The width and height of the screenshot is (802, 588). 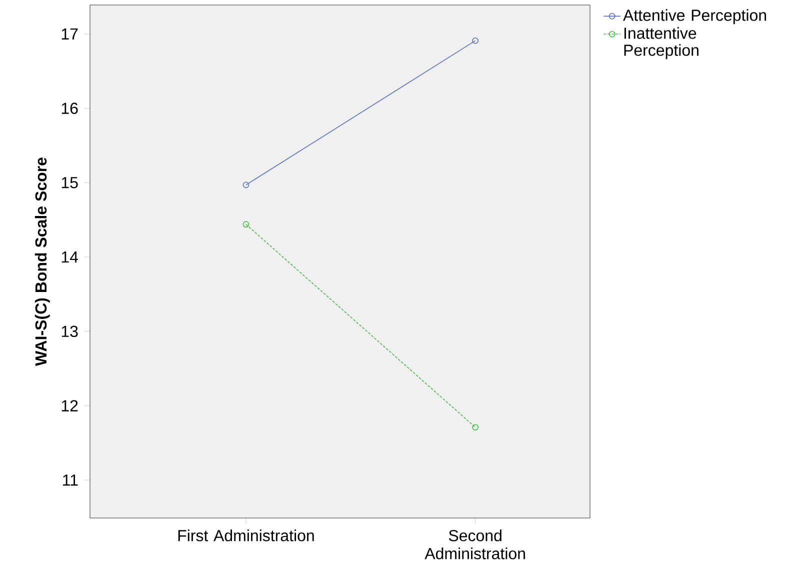 I want to click on y-tick-label: 15, so click(x=70, y=182).